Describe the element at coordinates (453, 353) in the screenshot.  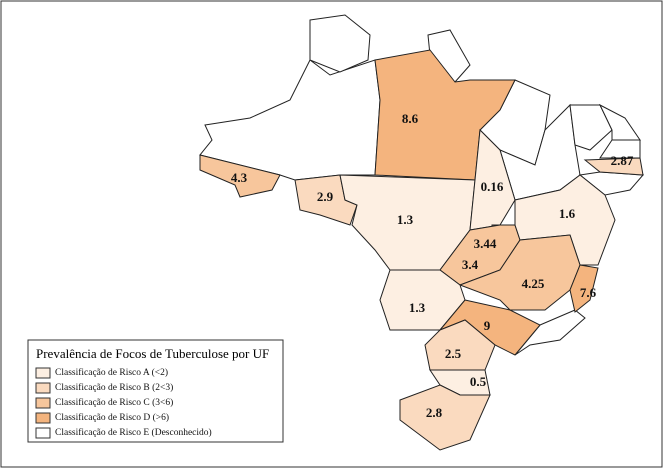
I see `state-value: 2.5` at that location.